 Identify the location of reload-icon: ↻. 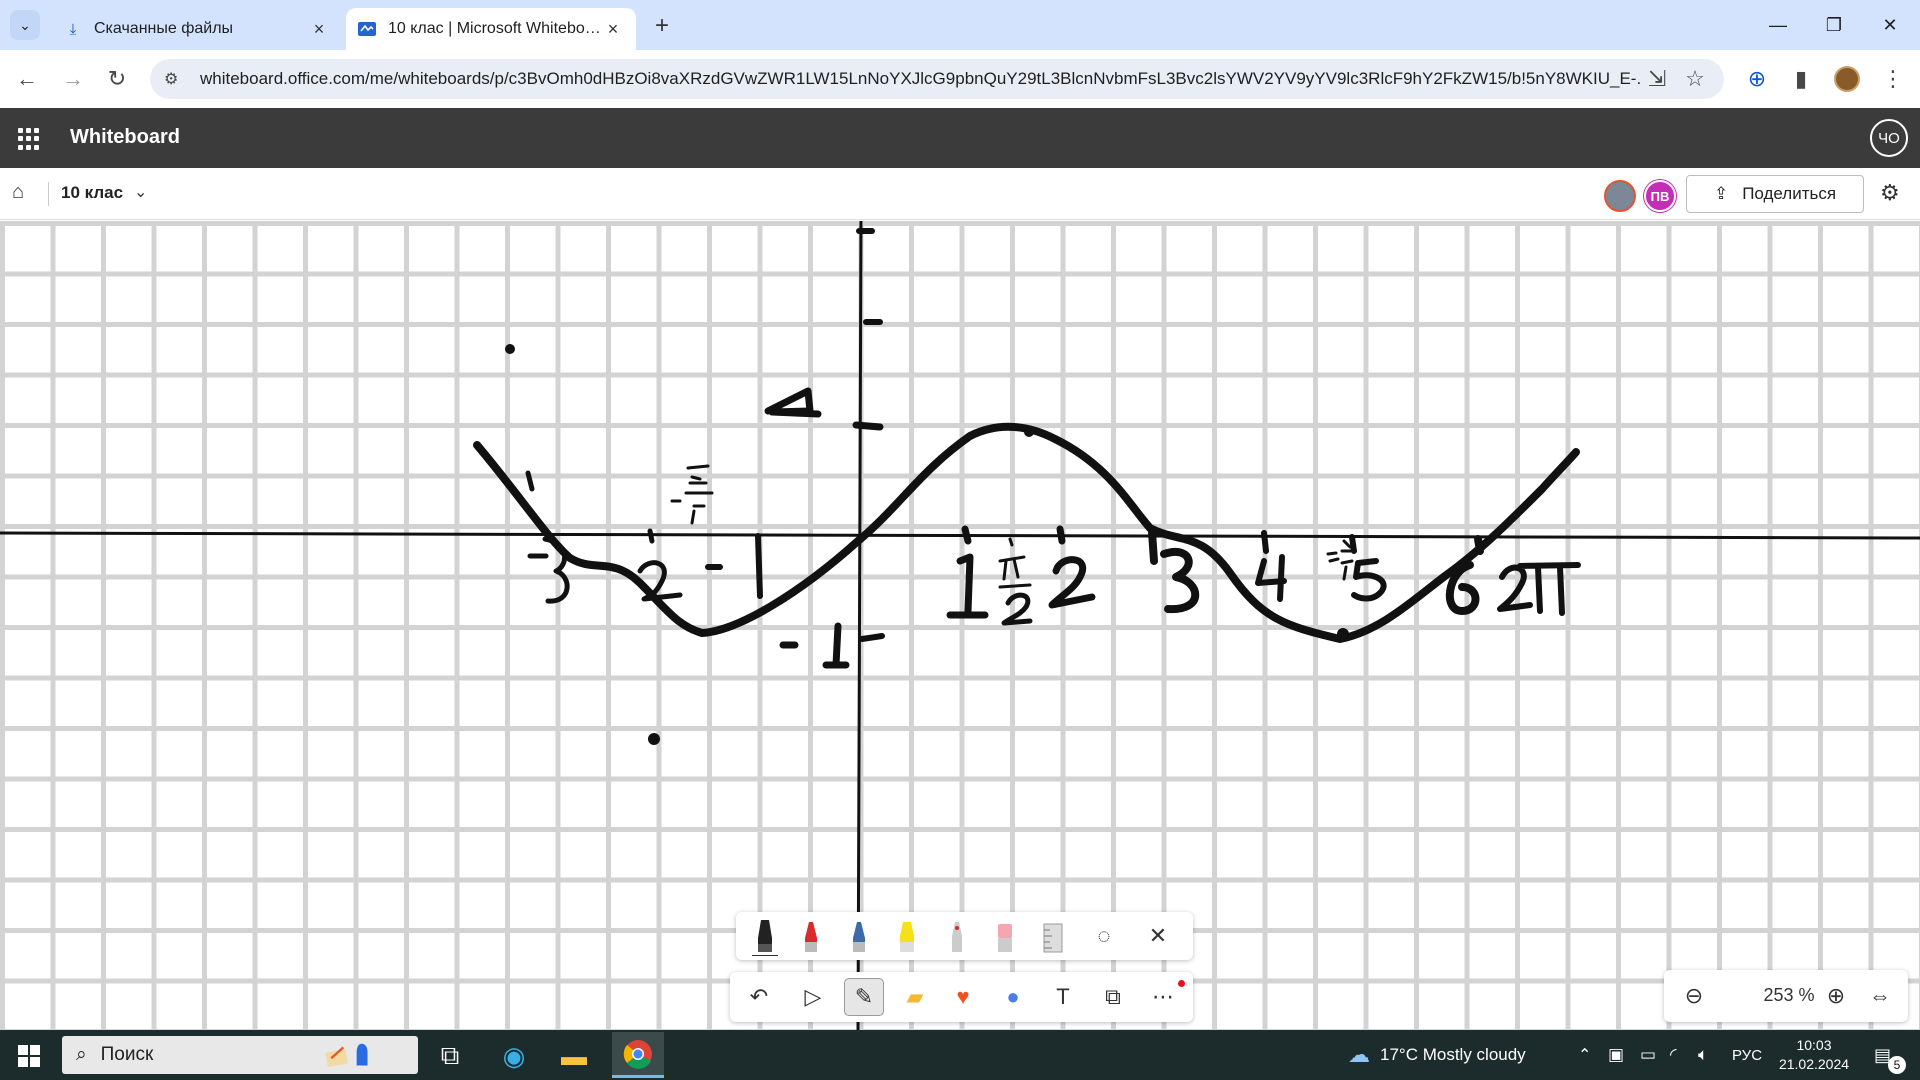
(117, 78).